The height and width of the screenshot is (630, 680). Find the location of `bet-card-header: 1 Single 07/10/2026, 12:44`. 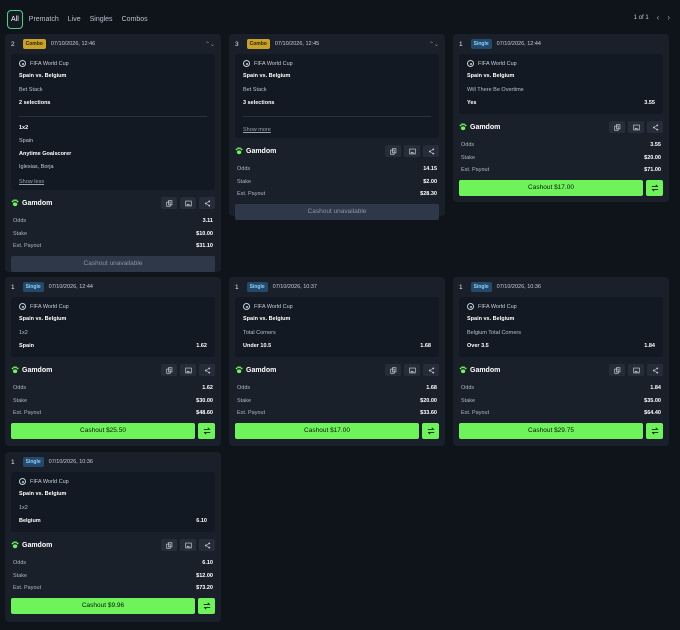

bet-card-header: 1 Single 07/10/2026, 12:44 is located at coordinates (113, 287).